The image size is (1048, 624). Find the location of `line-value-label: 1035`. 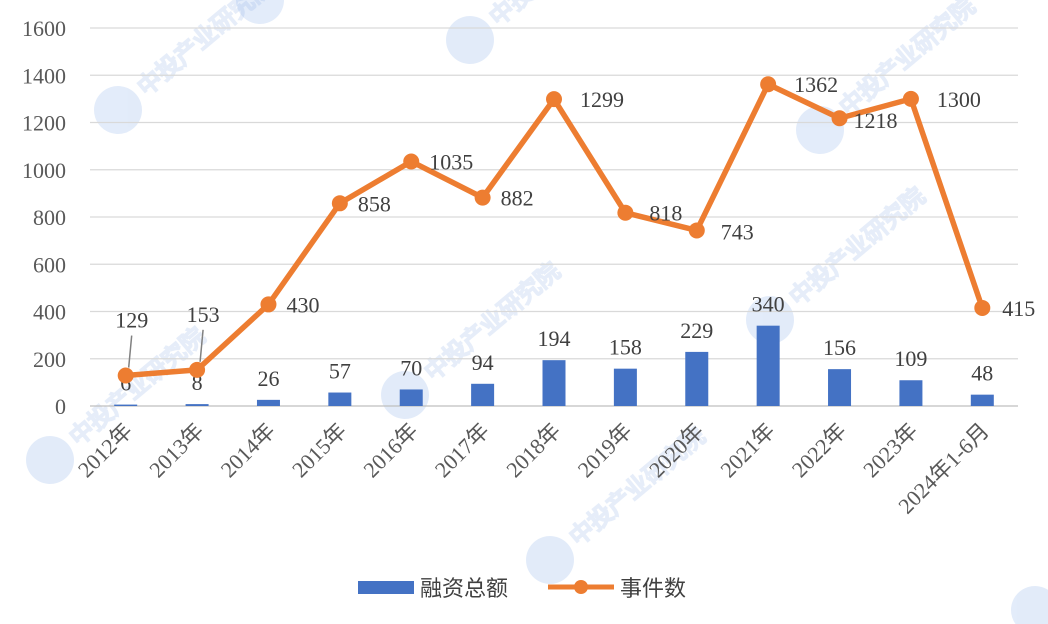

line-value-label: 1035 is located at coordinates (451, 161).